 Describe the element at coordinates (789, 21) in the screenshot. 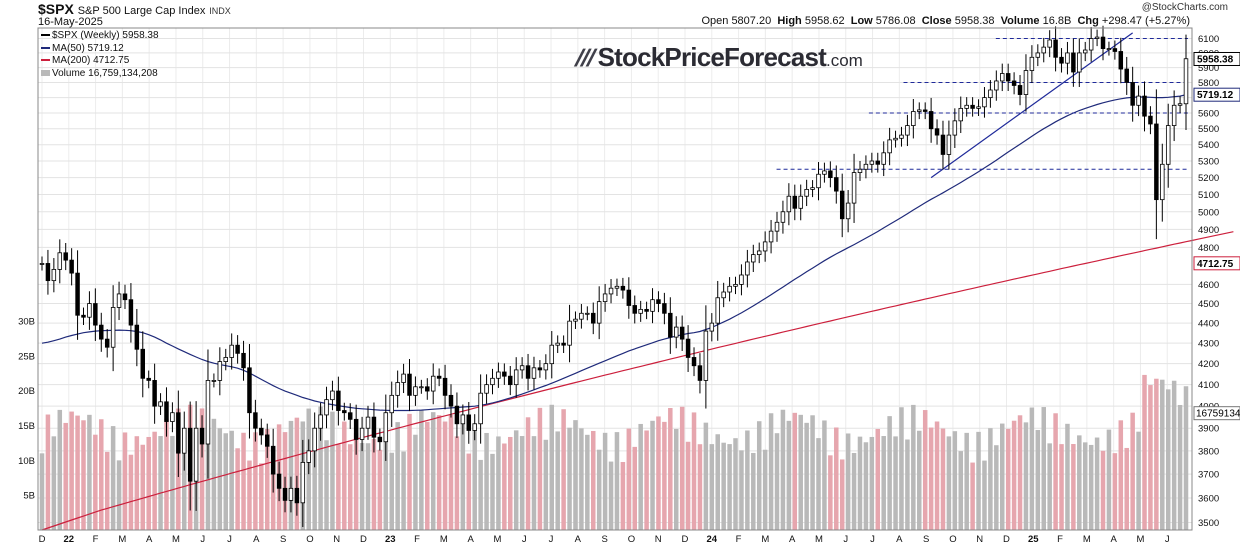

I see `high-label: High` at that location.